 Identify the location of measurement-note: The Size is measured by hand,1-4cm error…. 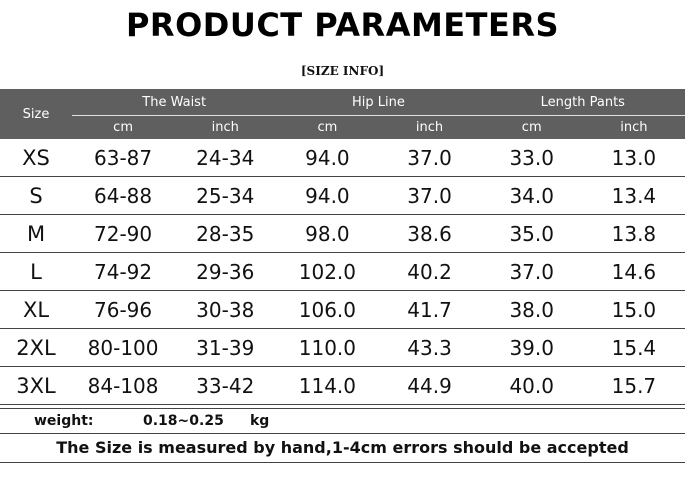
(342, 448).